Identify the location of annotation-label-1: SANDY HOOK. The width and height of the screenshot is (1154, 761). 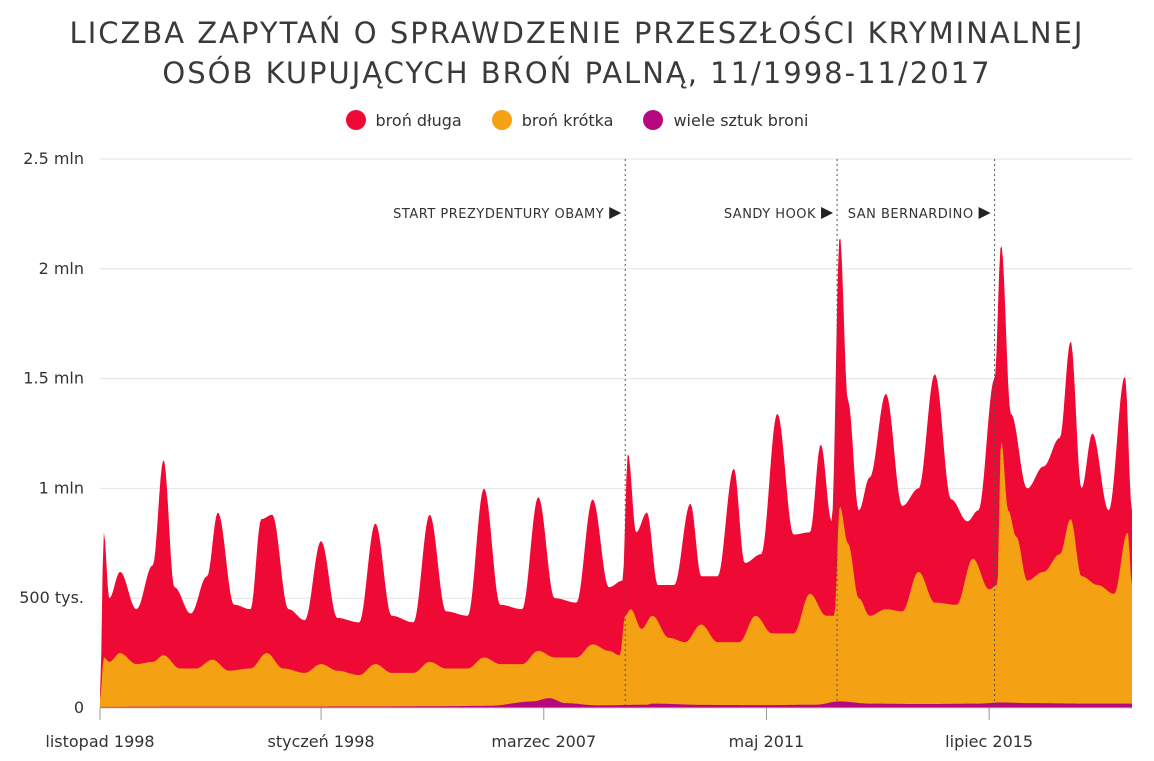
(770, 214).